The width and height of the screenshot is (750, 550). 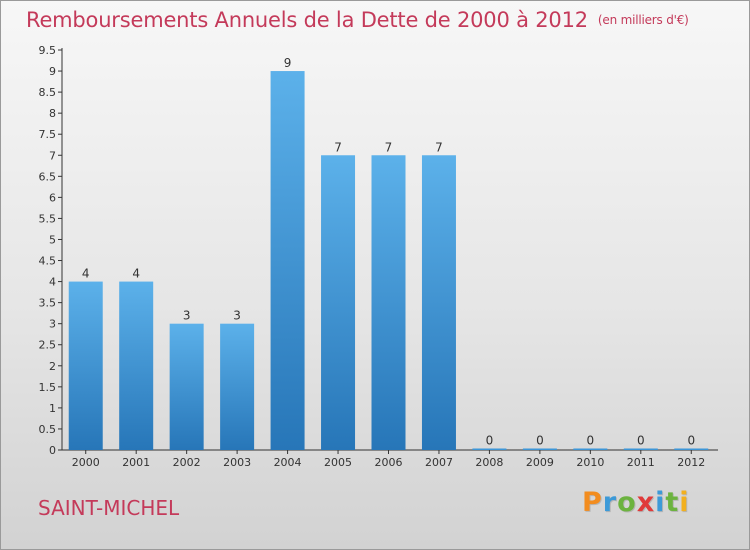 I want to click on logo-letter: P, so click(x=592, y=502).